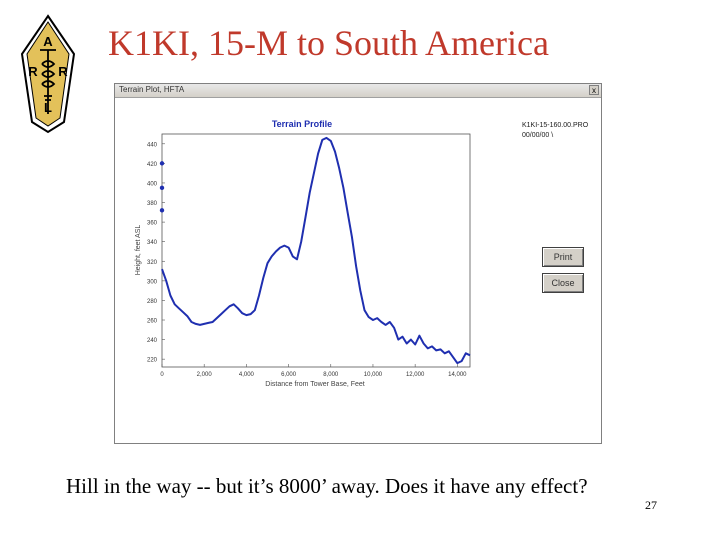 This screenshot has width=720, height=540. Describe the element at coordinates (33, 71) in the screenshot. I see `logo-letter-r1: R` at that location.